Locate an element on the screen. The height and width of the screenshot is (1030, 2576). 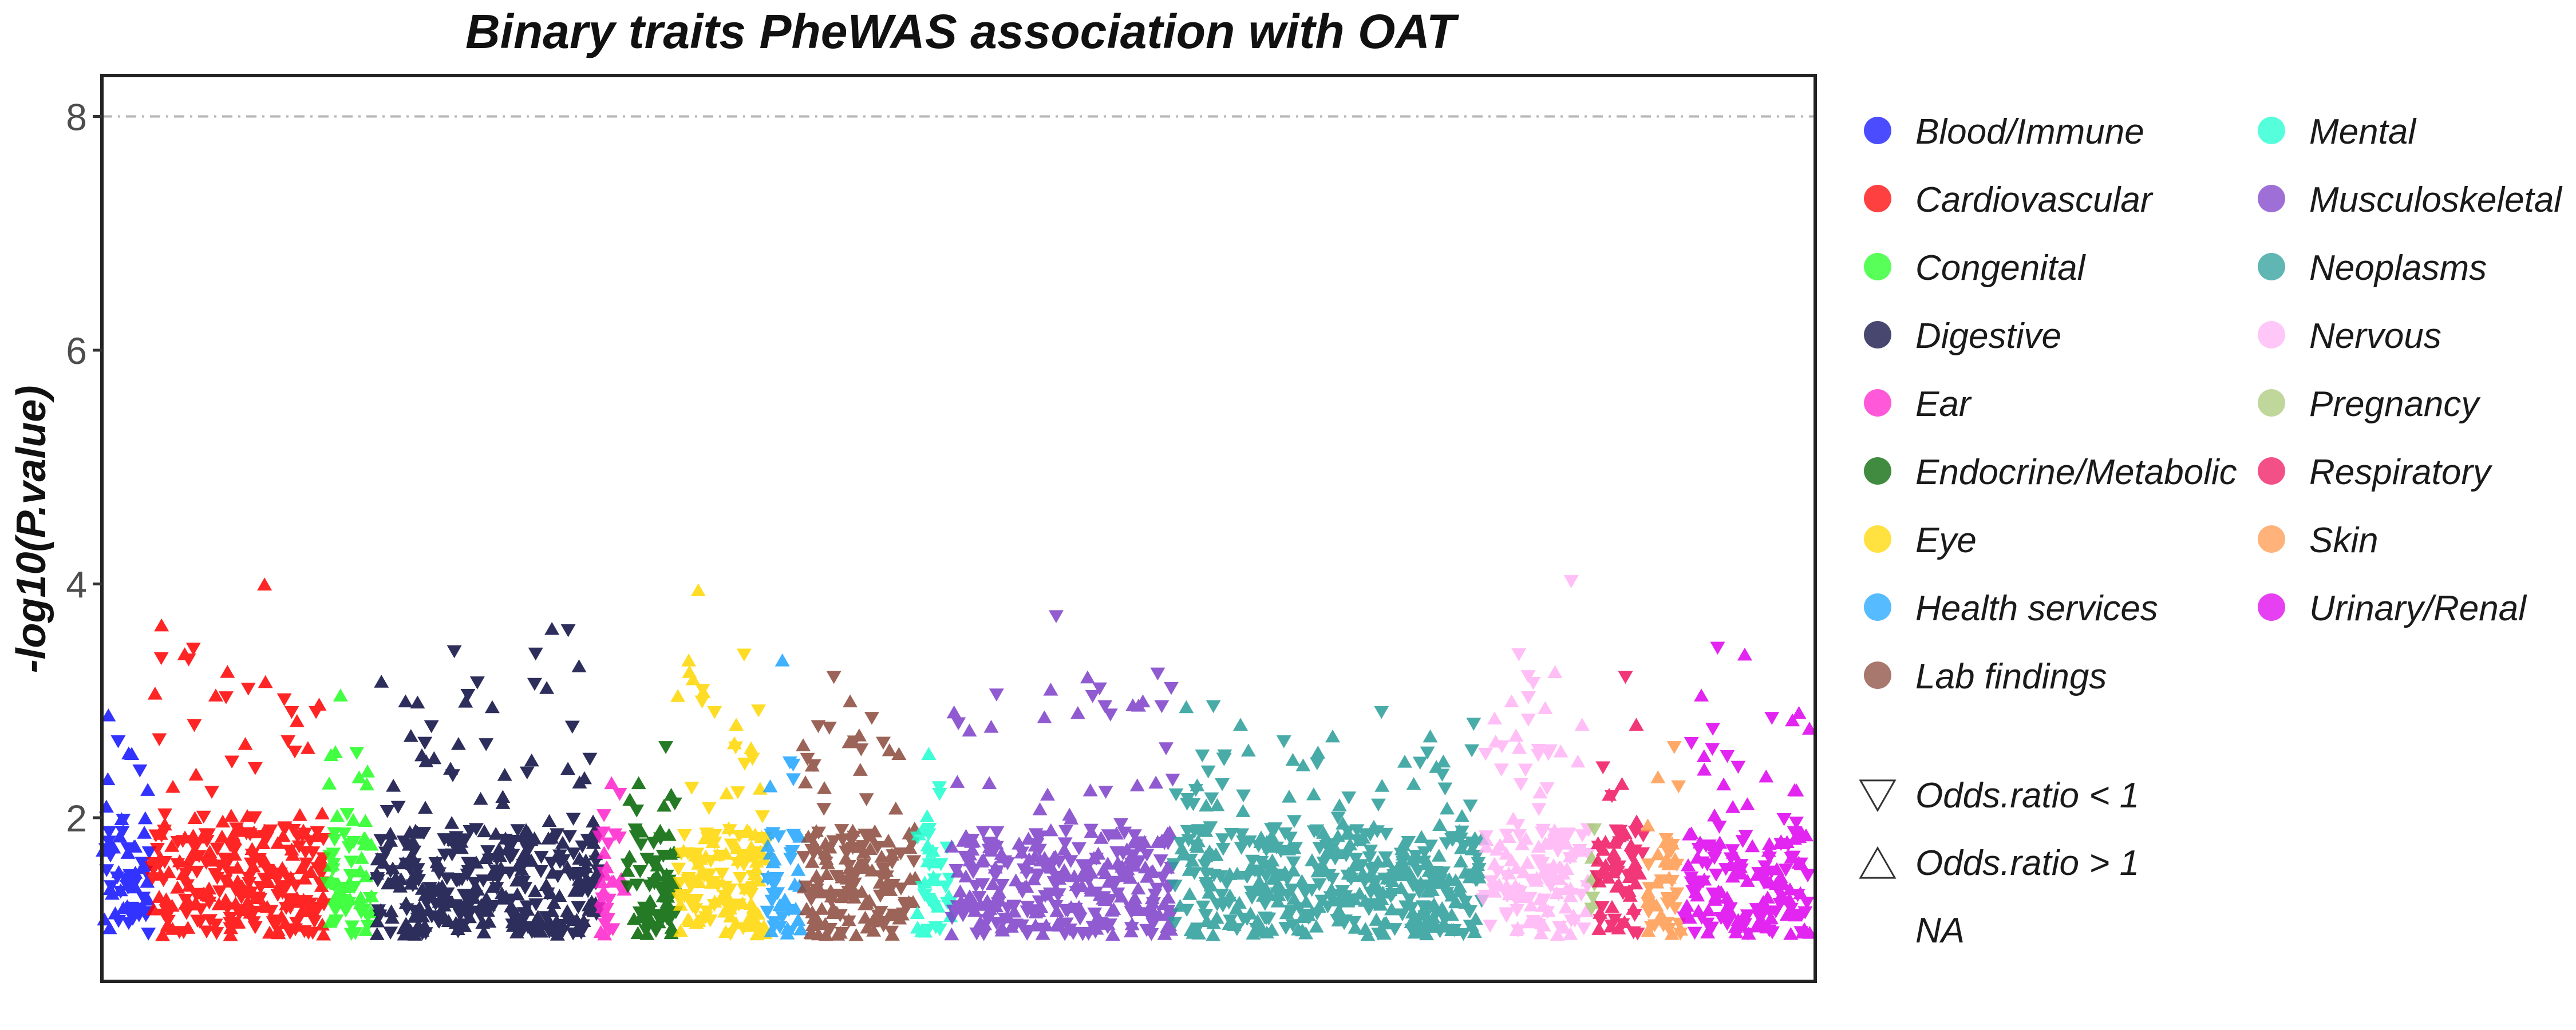
legend-item: Urinary/Renal is located at coordinates (2392, 608).